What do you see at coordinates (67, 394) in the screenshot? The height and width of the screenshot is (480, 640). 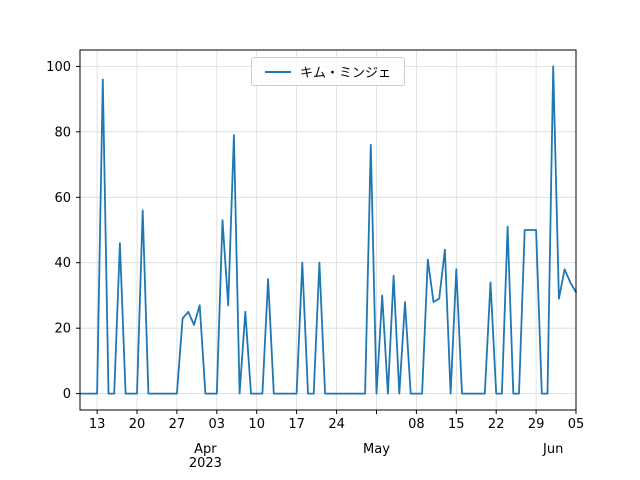 I see `y-tick-label: 0` at bounding box center [67, 394].